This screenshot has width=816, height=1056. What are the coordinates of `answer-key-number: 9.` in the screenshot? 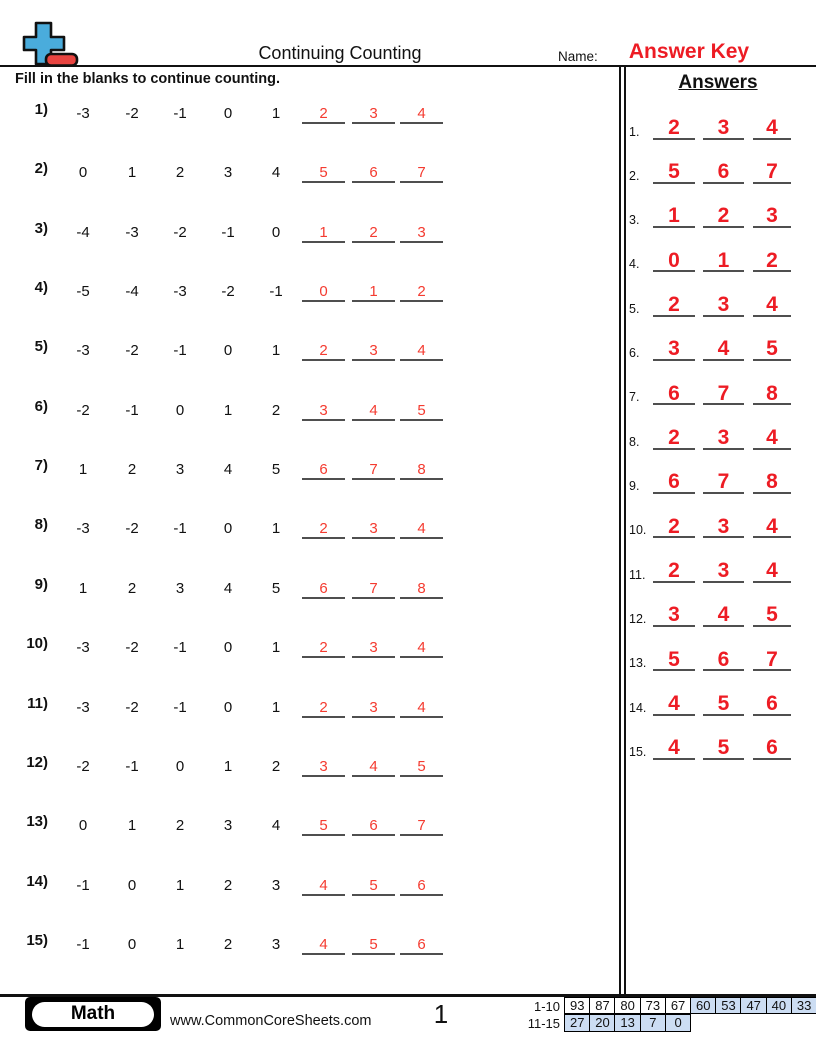 It's located at (634, 486).